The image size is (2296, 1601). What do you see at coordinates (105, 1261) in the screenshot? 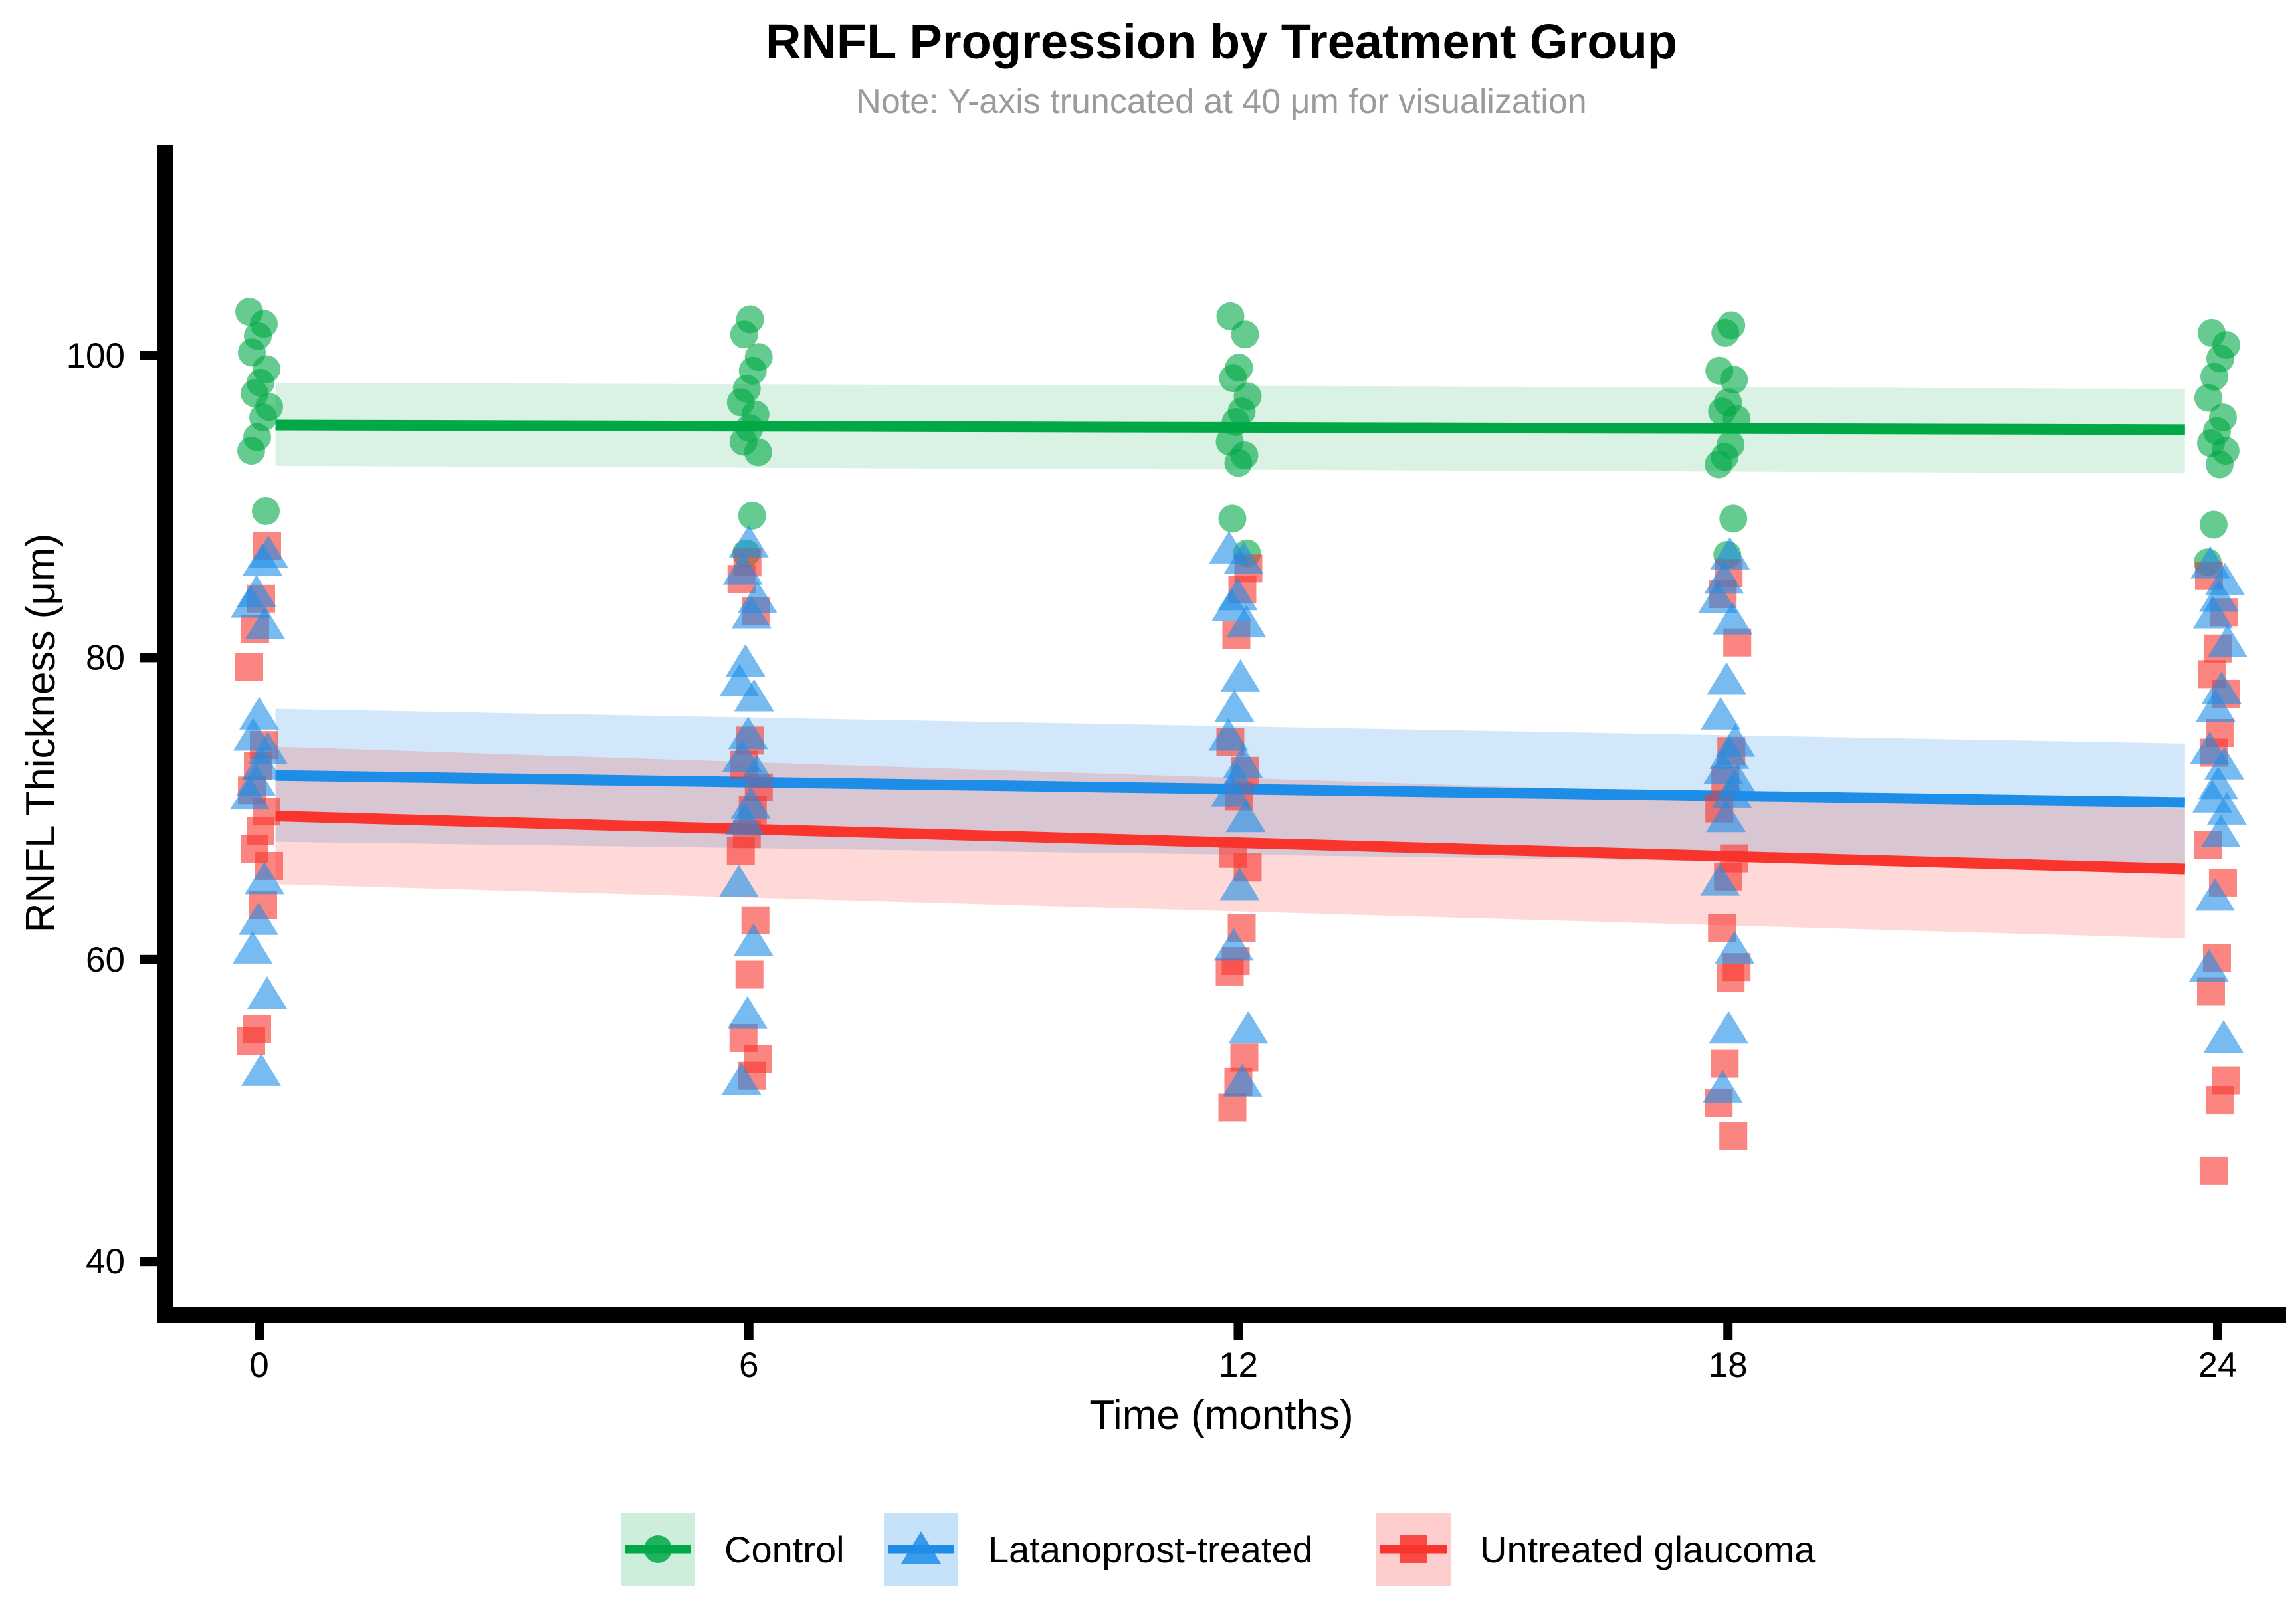
I see `y-tick-label: 40` at bounding box center [105, 1261].